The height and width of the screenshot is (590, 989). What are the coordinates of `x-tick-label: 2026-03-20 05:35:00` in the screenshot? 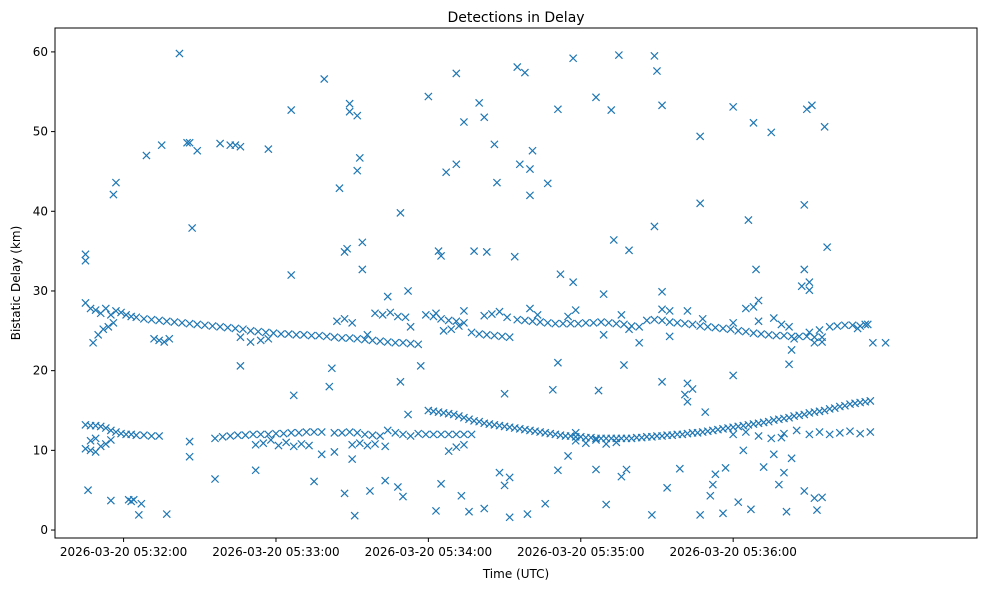 It's located at (580, 552).